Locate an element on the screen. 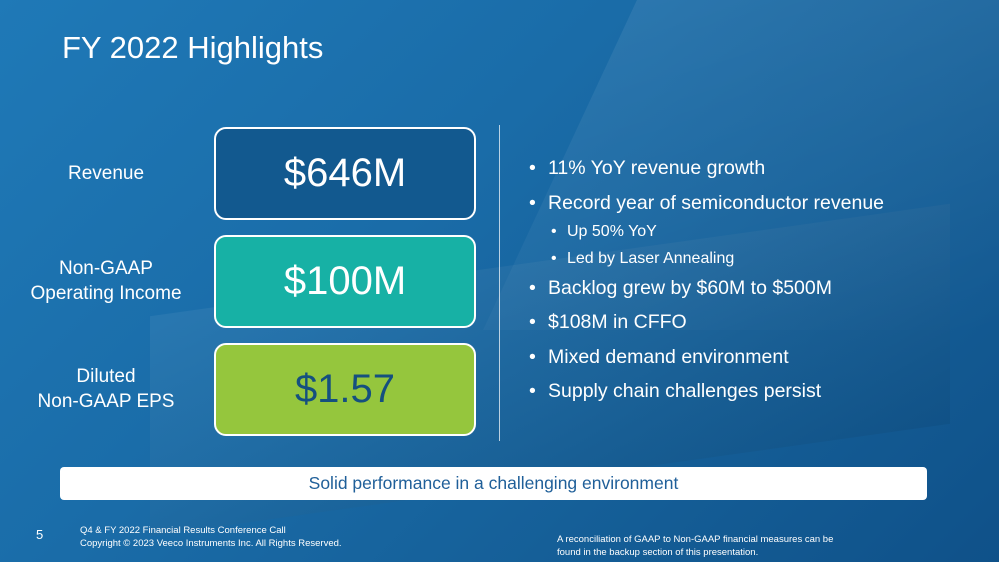 Image resolution: width=999 pixels, height=562 pixels. metric-label-revenue: Revenue is located at coordinates (106, 173).